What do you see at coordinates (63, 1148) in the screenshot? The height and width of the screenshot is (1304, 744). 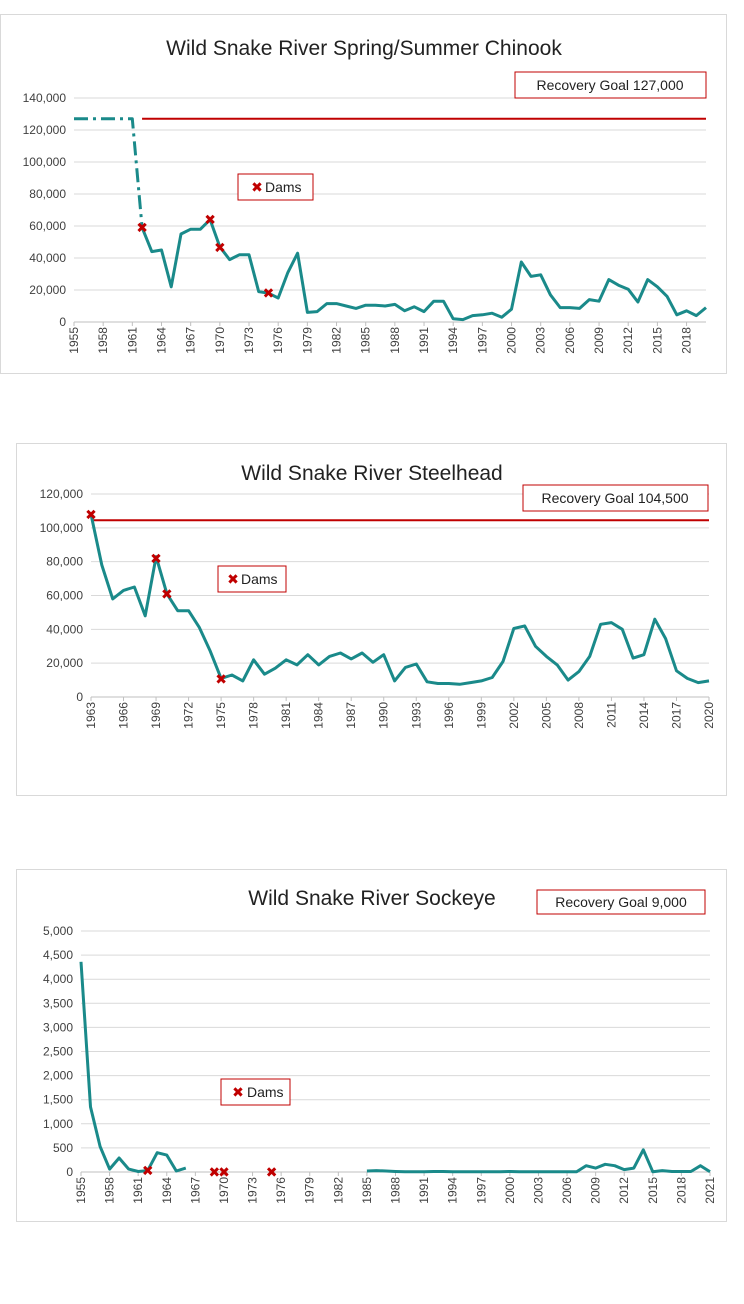 I see `y-tick-label: 500` at bounding box center [63, 1148].